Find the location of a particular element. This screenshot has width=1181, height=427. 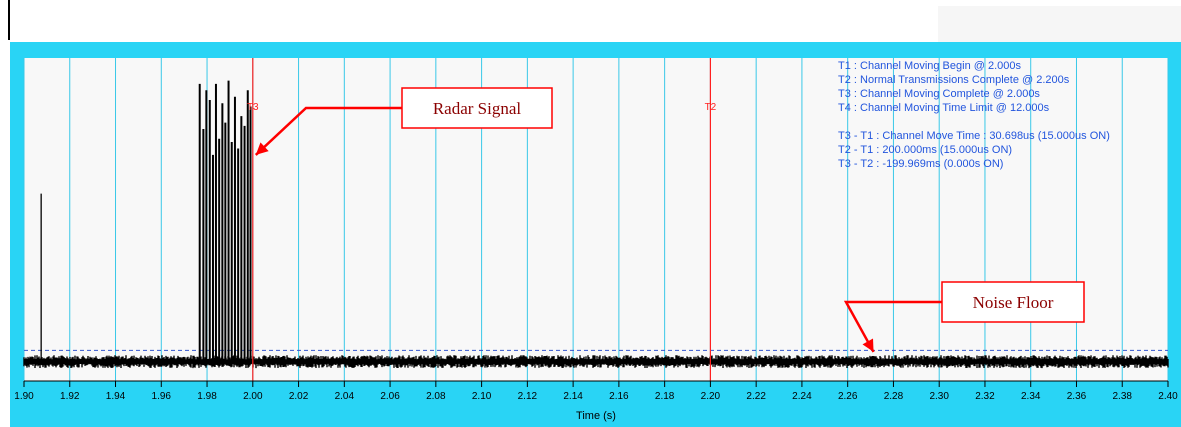

x-tick-label: 1.98 is located at coordinates (207, 396).